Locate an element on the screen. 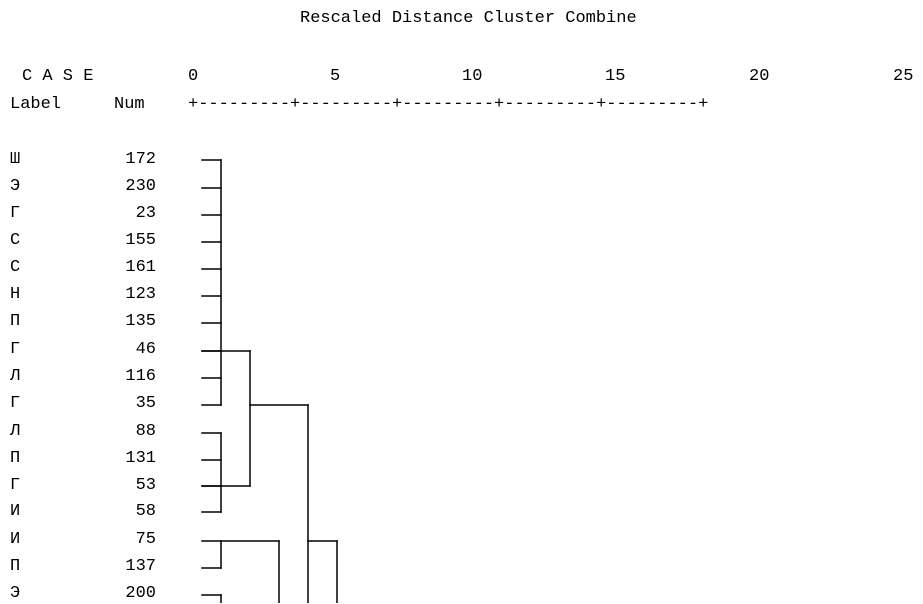  scale-tick-label: 15 is located at coordinates (615, 76).